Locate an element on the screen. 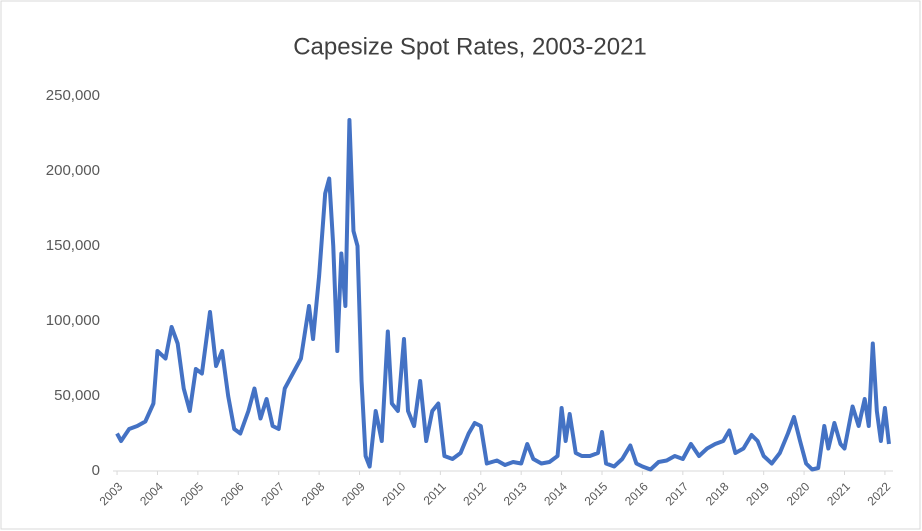 The height and width of the screenshot is (531, 922). y-tick-label: 50,000 is located at coordinates (77, 395).